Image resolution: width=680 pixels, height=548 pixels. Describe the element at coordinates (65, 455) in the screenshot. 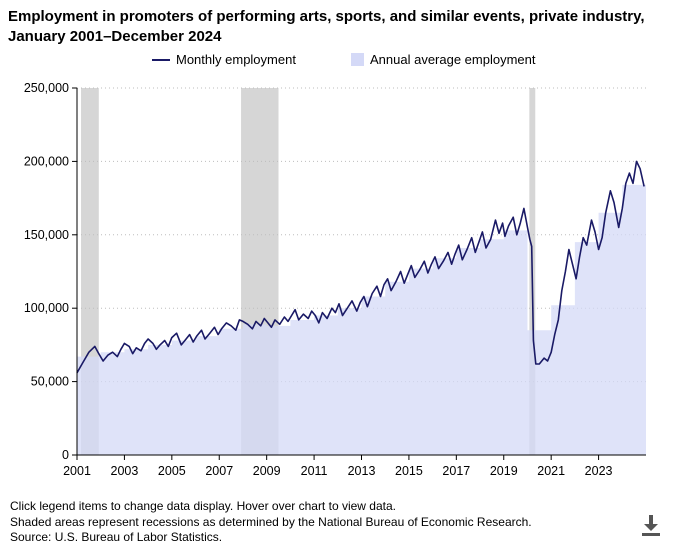

I see `y-tick-label-0: 0` at that location.